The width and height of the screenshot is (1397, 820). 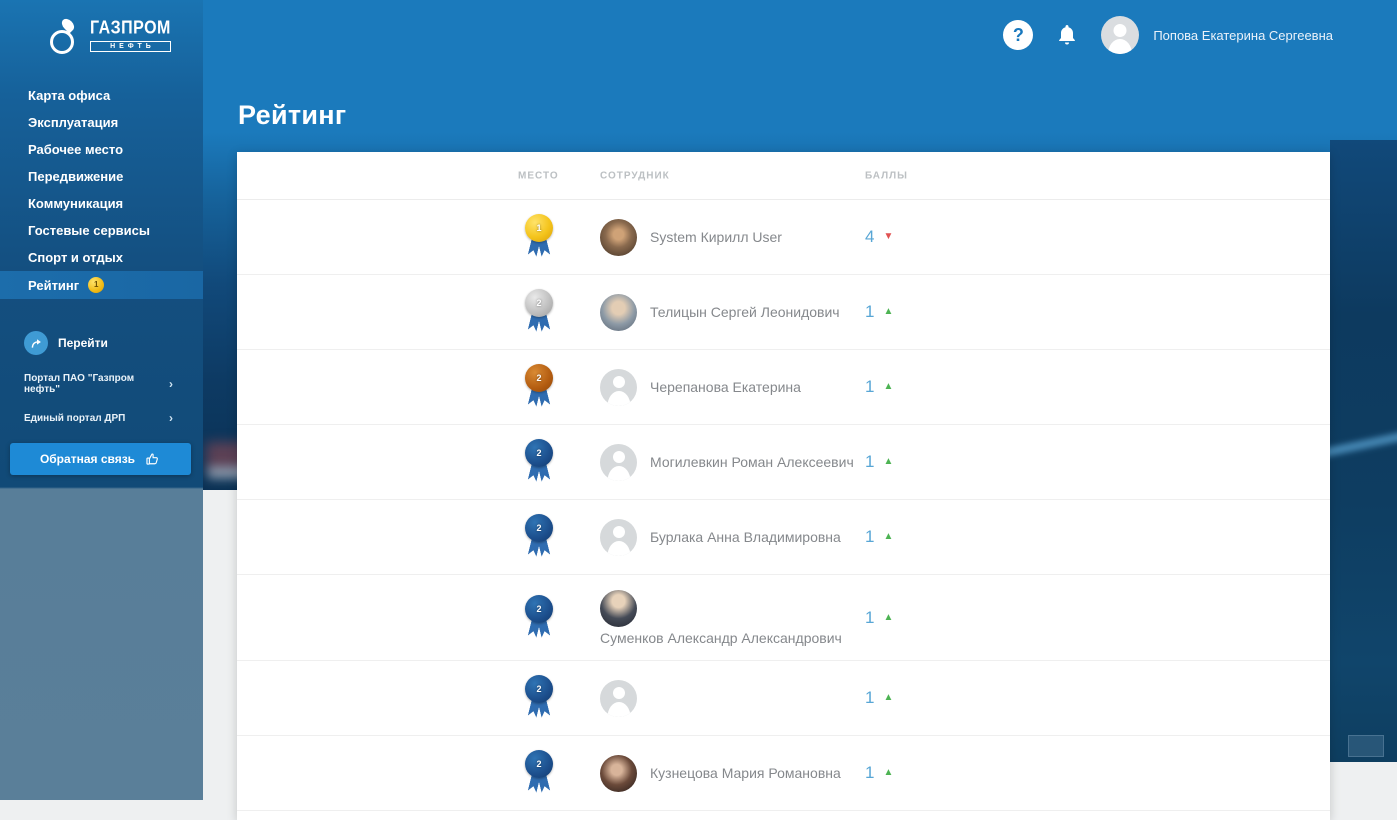 I want to click on medal-bronze-icon: 2, so click(x=539, y=387).